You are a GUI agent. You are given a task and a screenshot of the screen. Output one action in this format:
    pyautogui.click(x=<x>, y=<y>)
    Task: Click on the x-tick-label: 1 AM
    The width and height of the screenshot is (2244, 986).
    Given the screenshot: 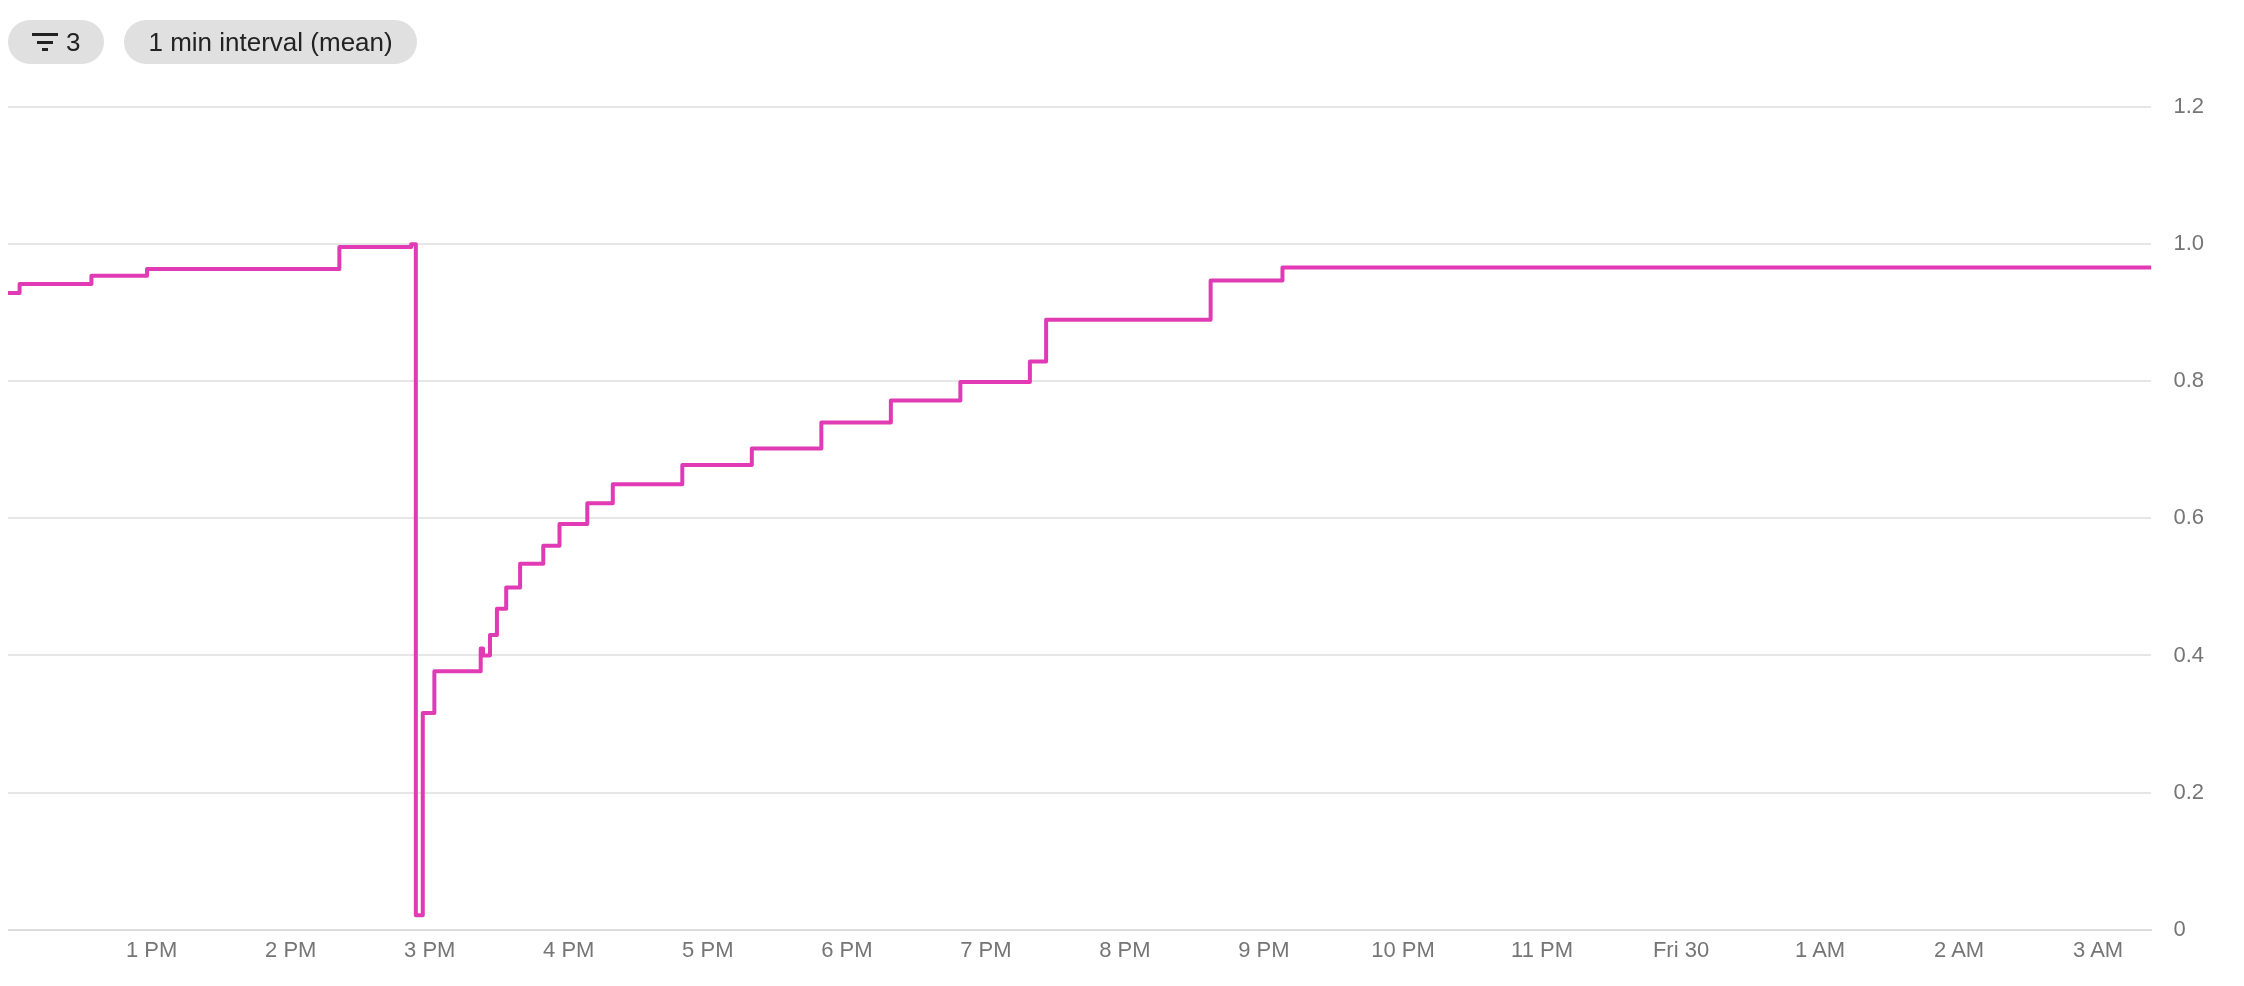 What is the action you would take?
    pyautogui.click(x=1820, y=949)
    